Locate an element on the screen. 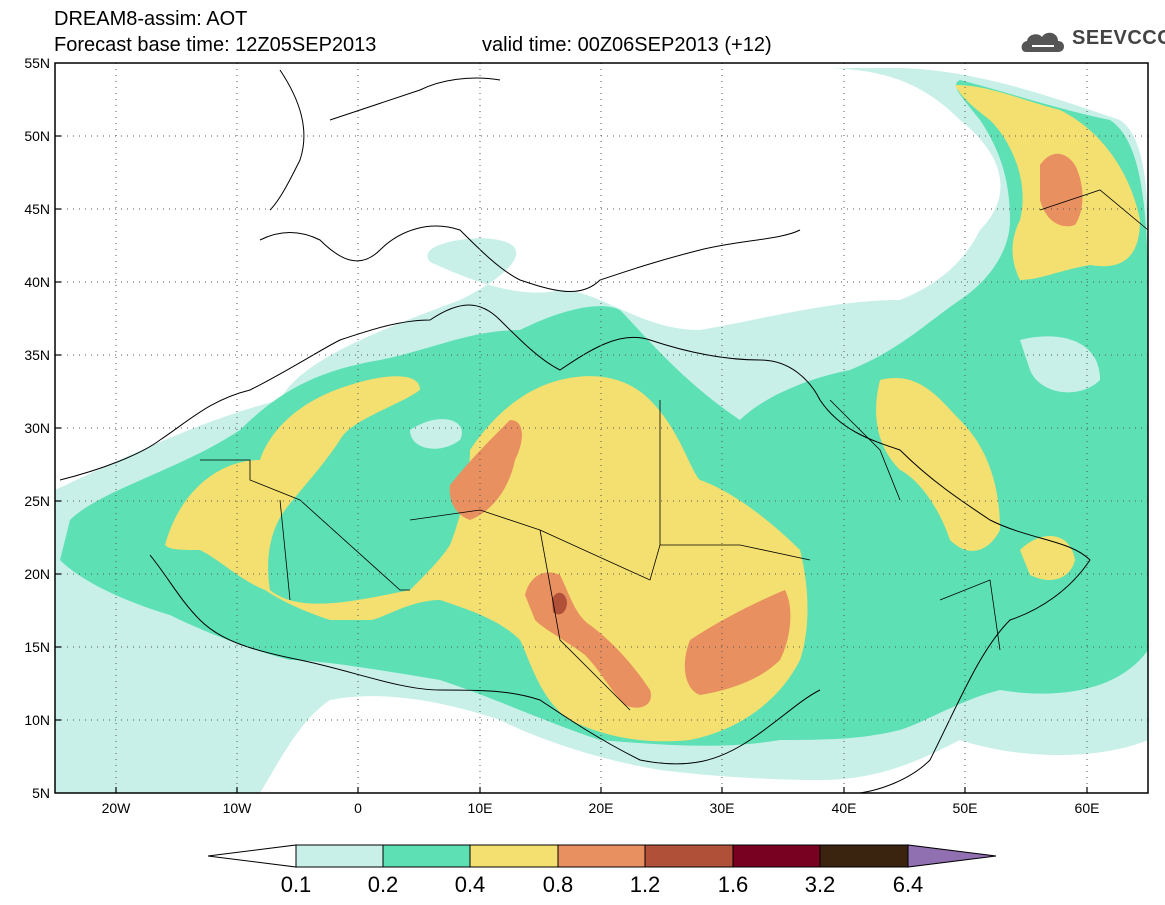  lon-label: 40E is located at coordinates (844, 808).